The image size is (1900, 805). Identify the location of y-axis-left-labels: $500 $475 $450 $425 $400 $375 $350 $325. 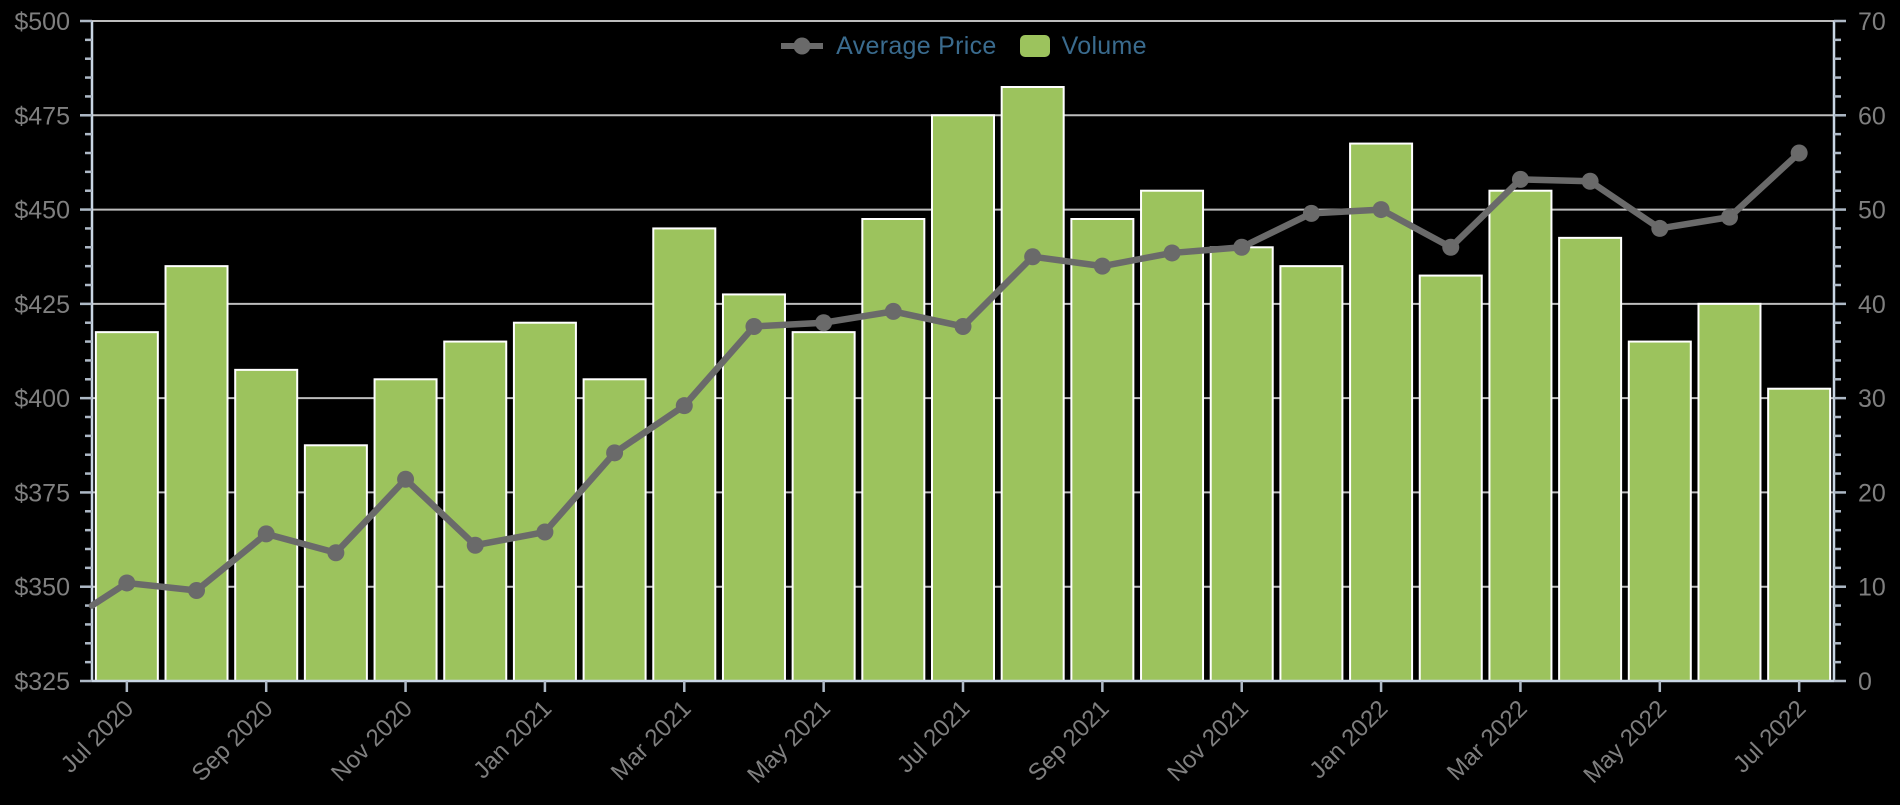
(42, 352).